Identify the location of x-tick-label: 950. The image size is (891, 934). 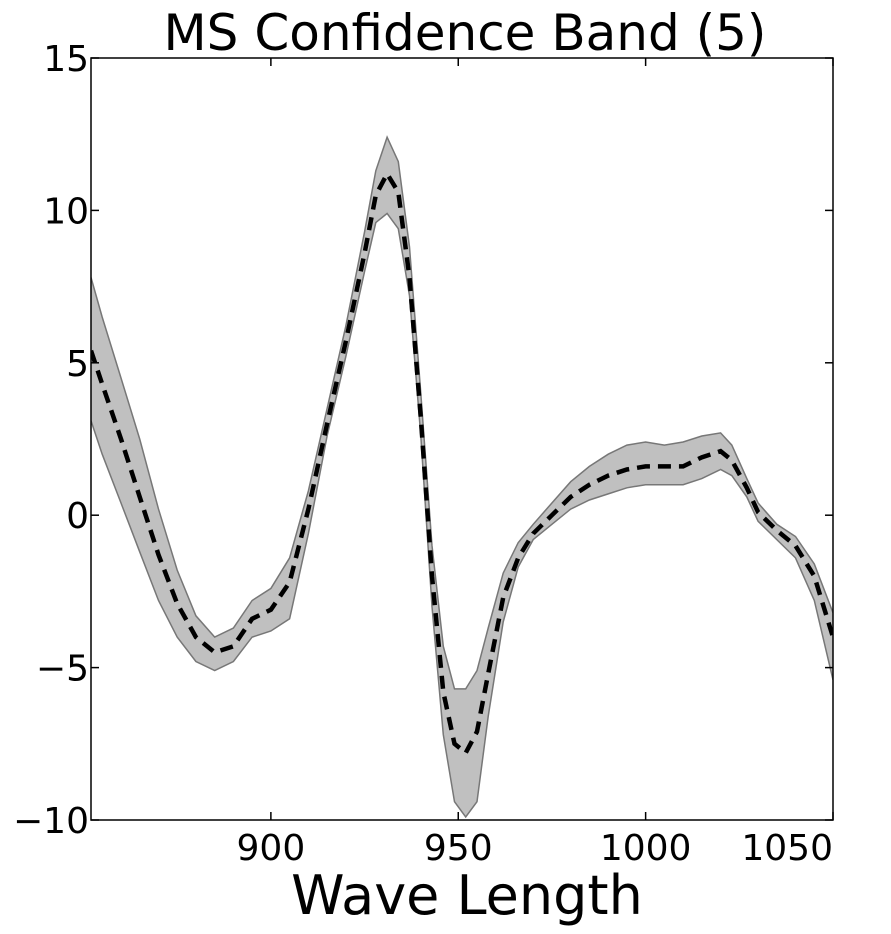
(458, 848).